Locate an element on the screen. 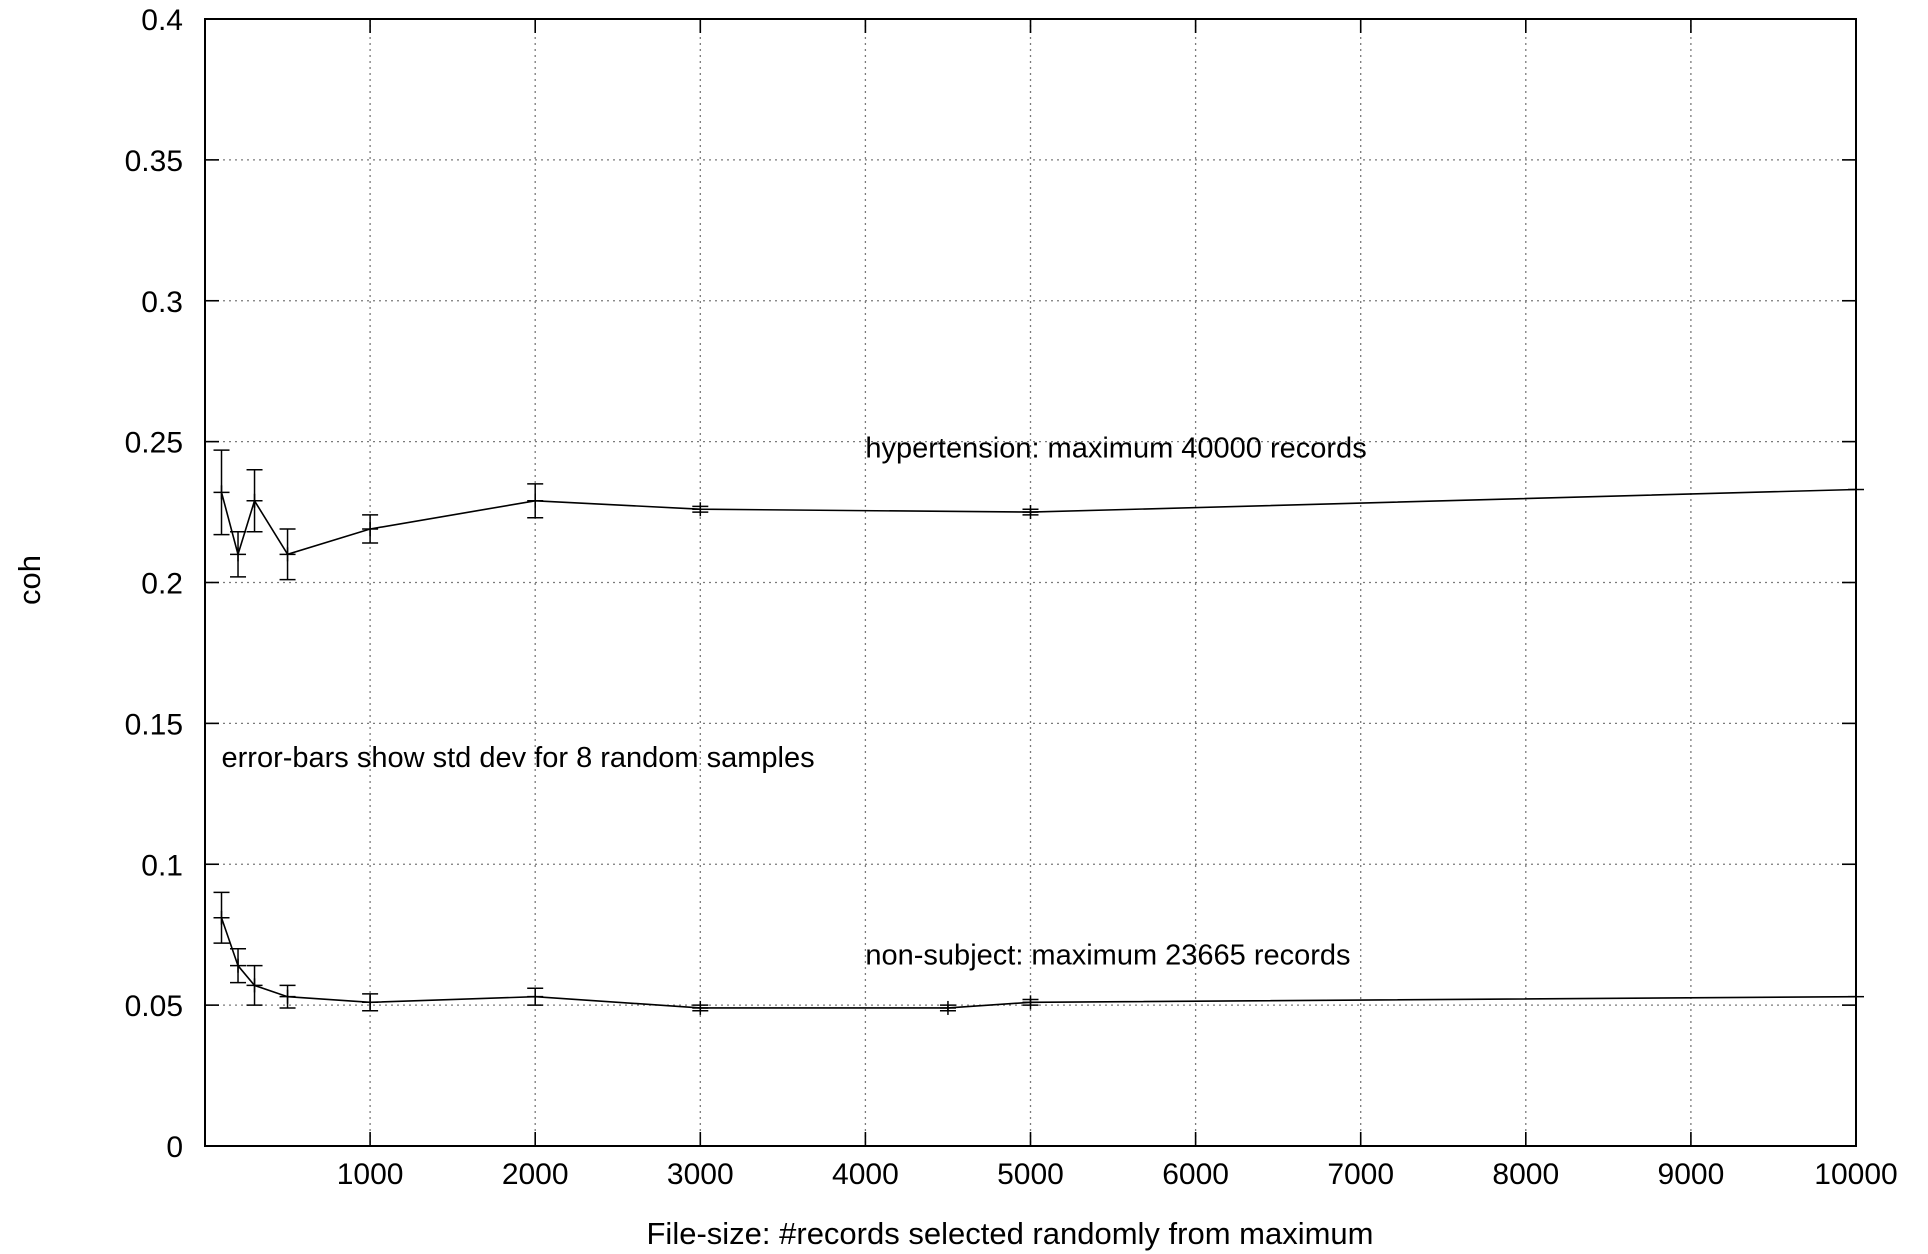 The width and height of the screenshot is (1928, 1254). x-tick-label: 5000 is located at coordinates (1030, 1174).